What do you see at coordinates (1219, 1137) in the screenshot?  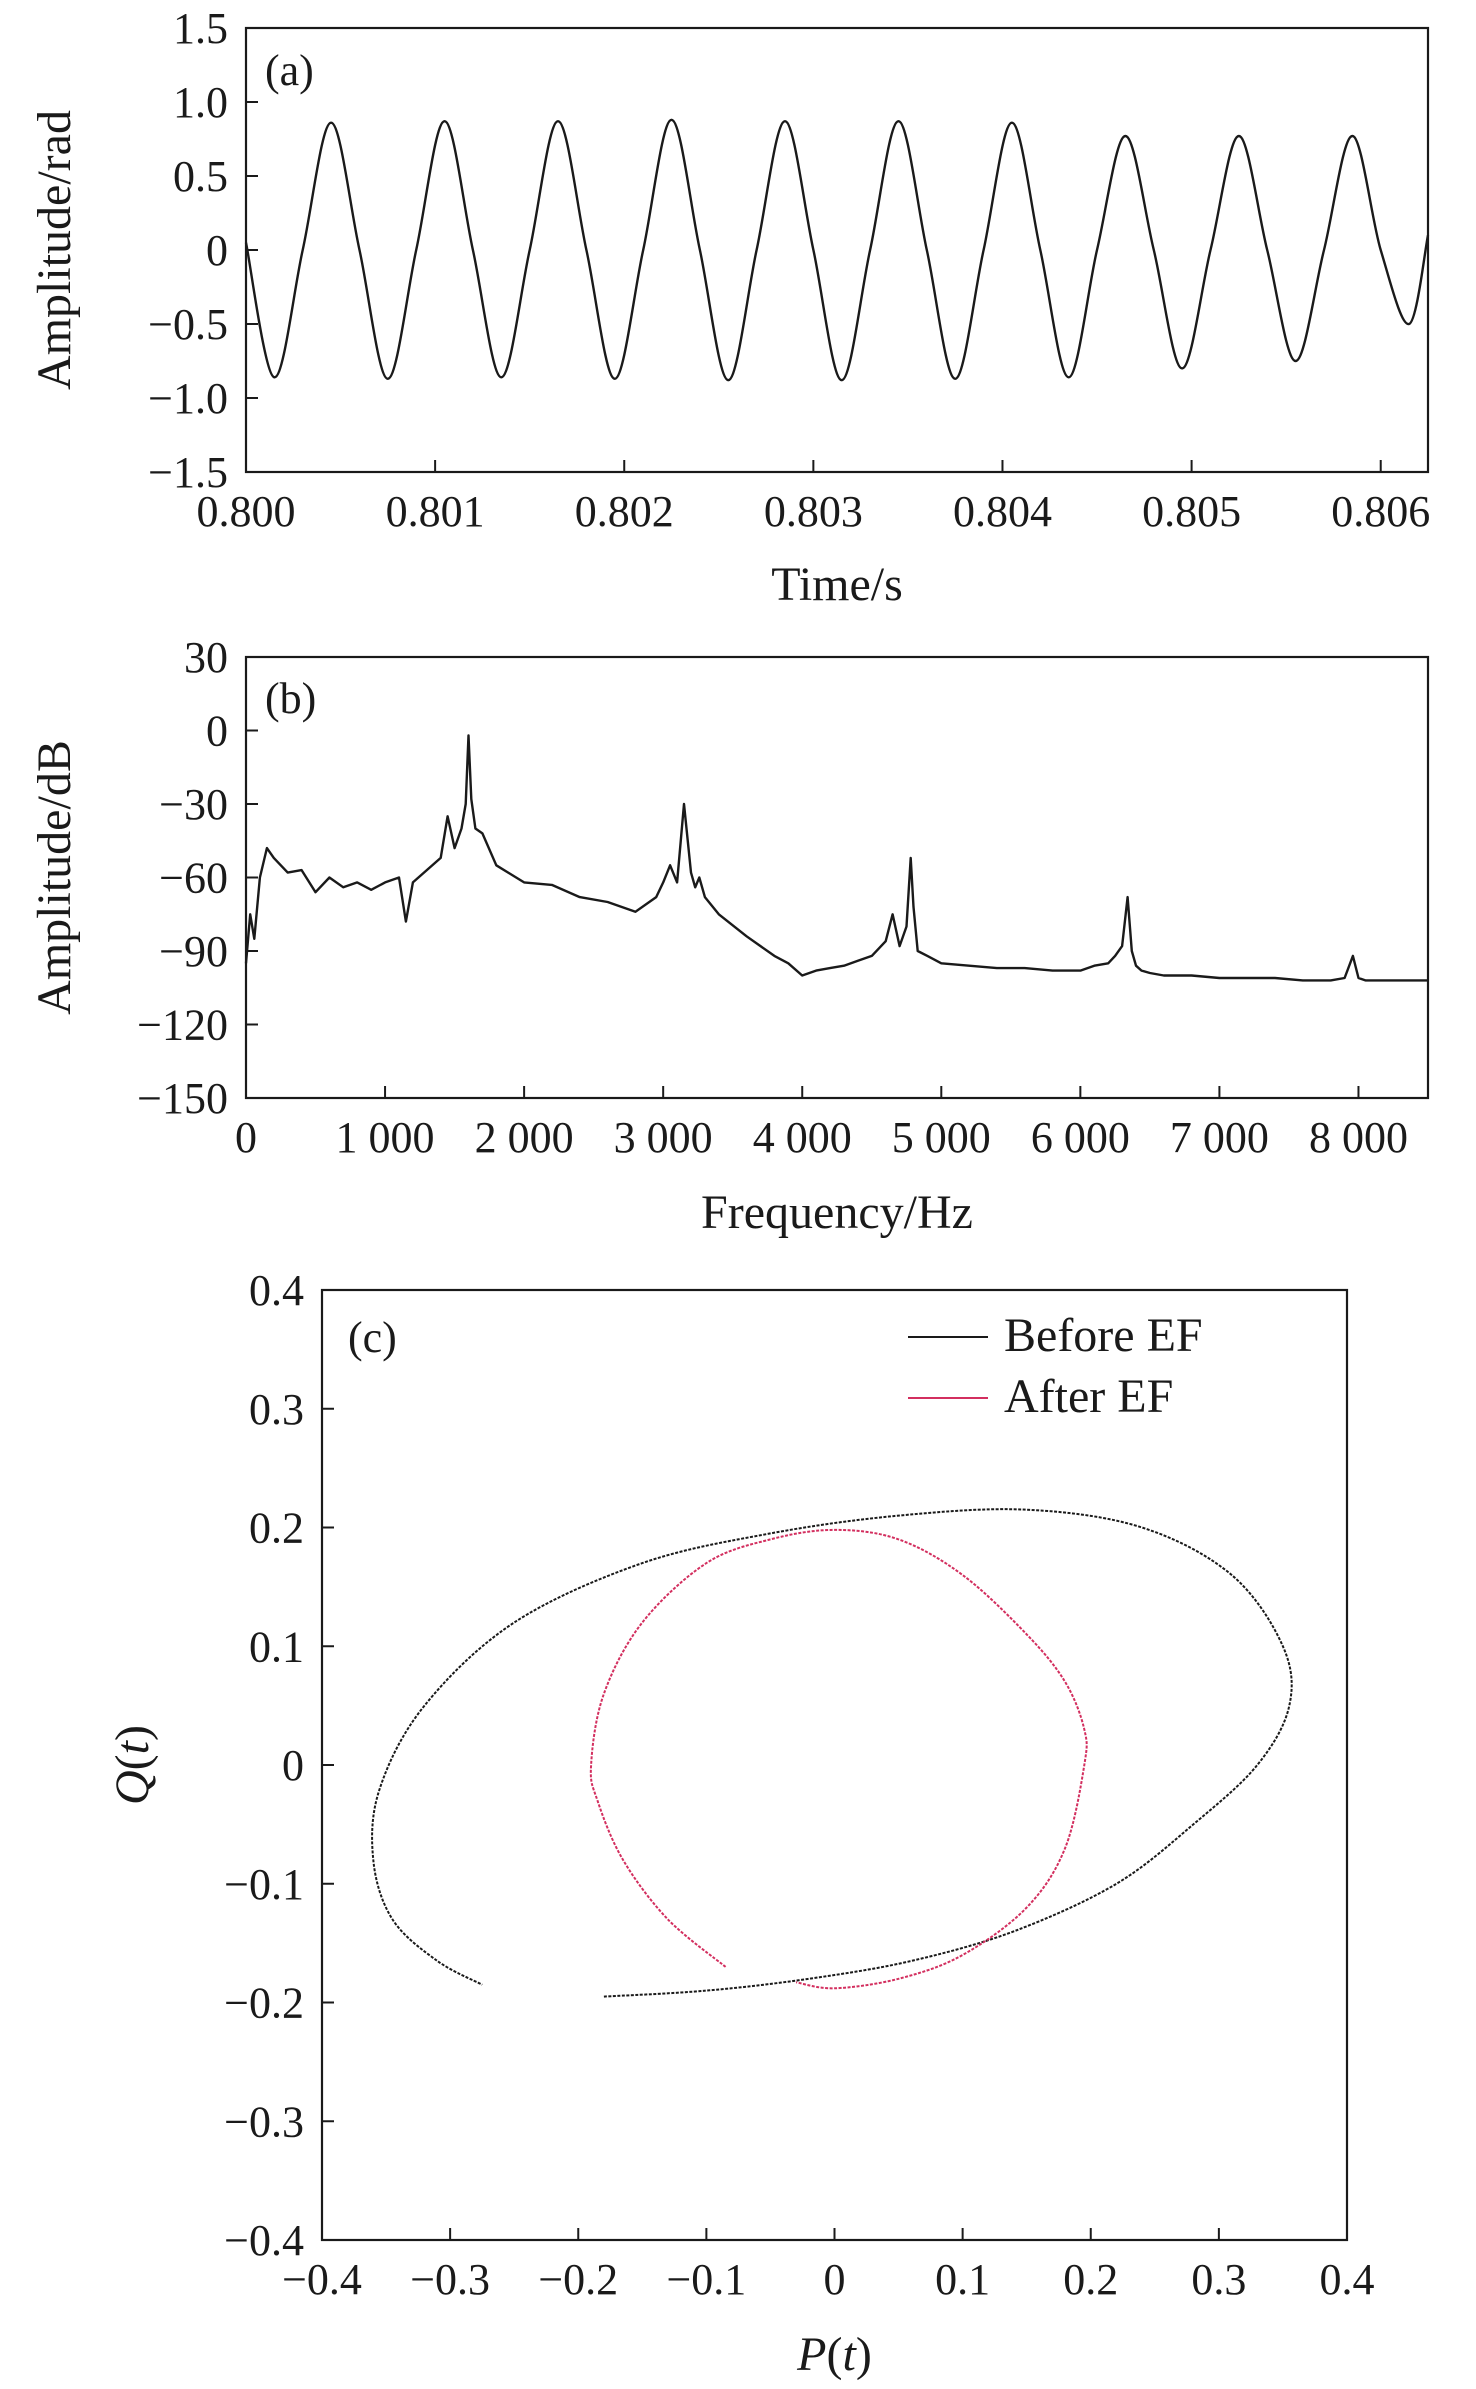 I see `x-tick-label-b: 7 000` at bounding box center [1219, 1137].